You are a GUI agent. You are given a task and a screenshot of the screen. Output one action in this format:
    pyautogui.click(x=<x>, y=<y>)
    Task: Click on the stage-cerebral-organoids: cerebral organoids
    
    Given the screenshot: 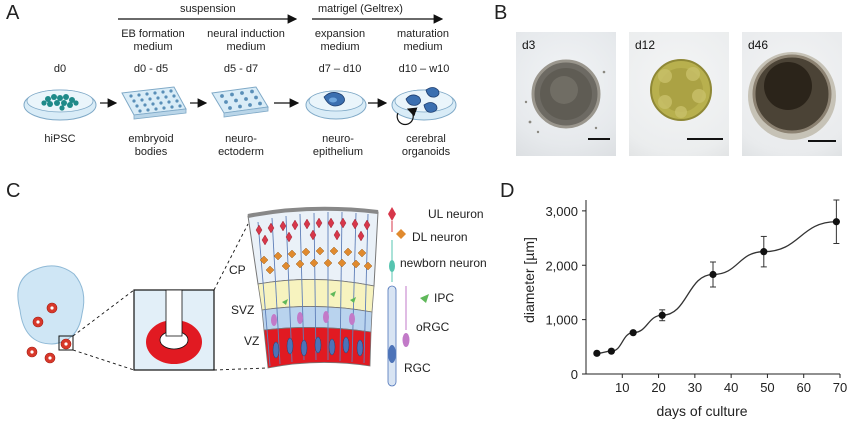 What is the action you would take?
    pyautogui.click(x=426, y=145)
    